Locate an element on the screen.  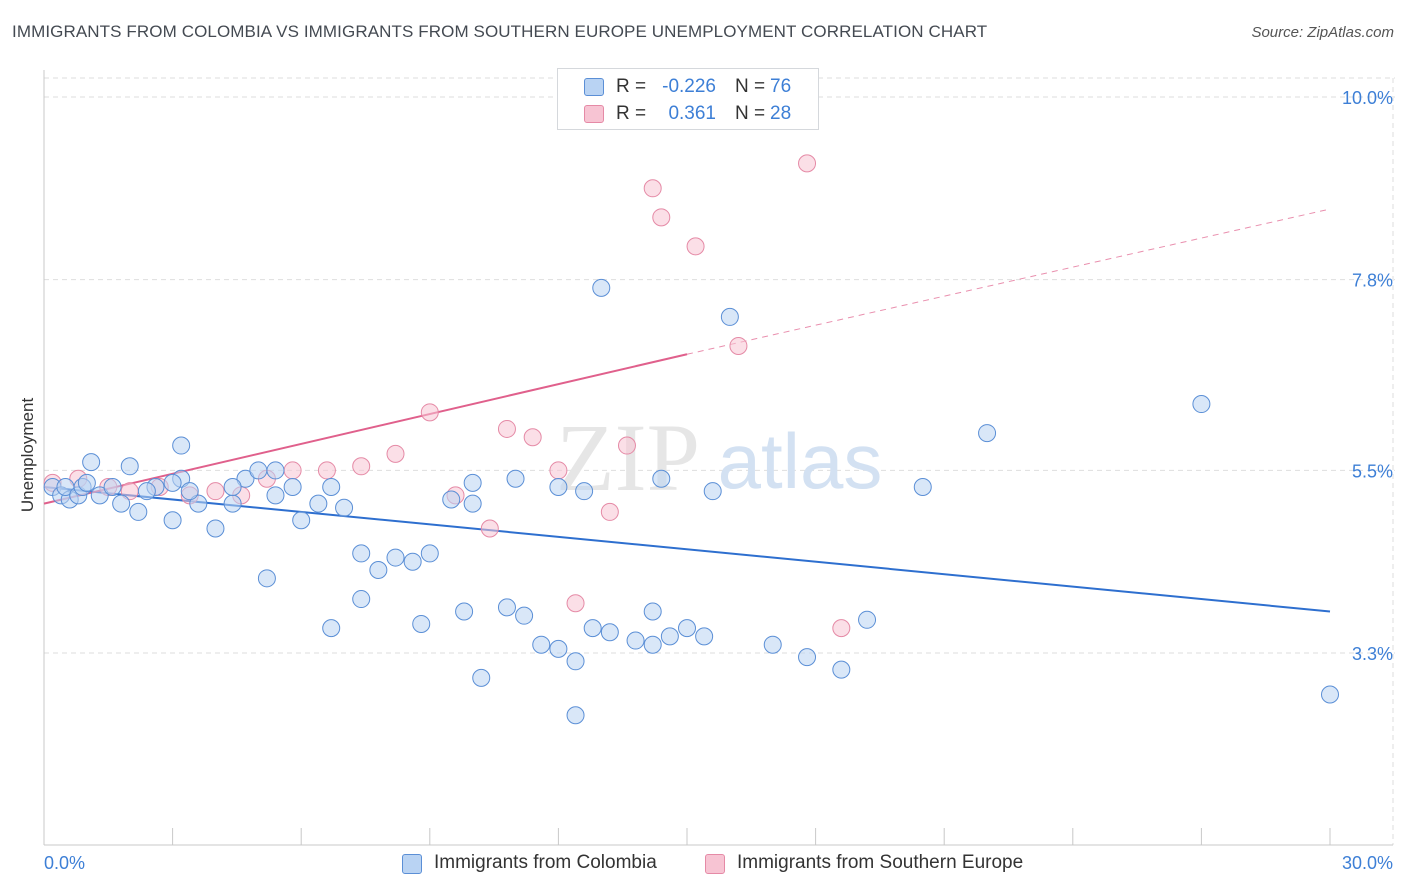
legend-row-colombia: R = -0.226 N = 76 is located at coordinates (688, 87).